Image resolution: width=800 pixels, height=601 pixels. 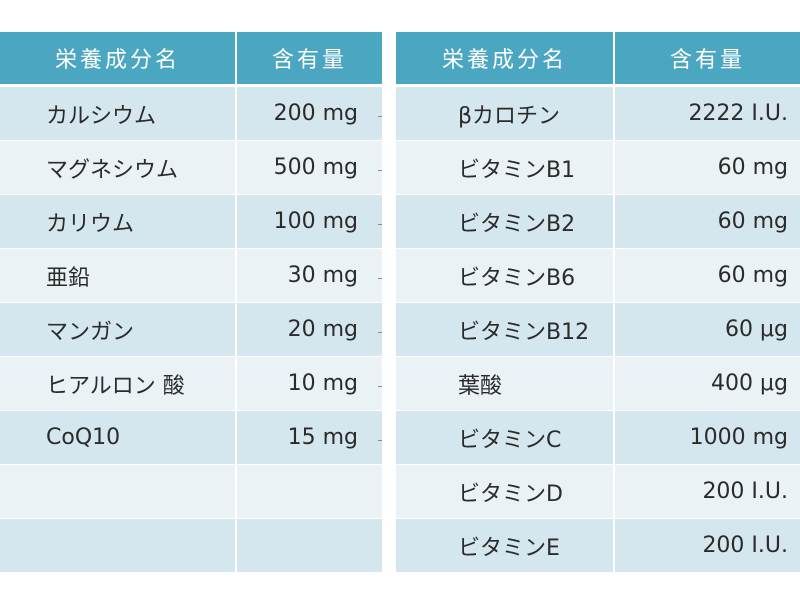 What do you see at coordinates (504, 221) in the screenshot?
I see `nutrient-name: ビタミンB2` at bounding box center [504, 221].